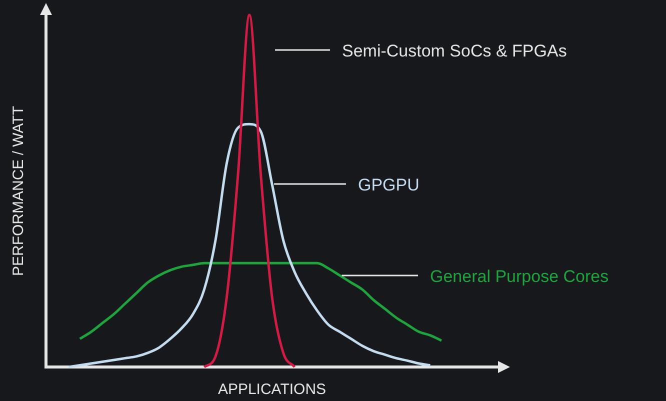 The image size is (666, 401). What do you see at coordinates (272, 389) in the screenshot?
I see `x-axis-title: APPLICATIONS` at bounding box center [272, 389].